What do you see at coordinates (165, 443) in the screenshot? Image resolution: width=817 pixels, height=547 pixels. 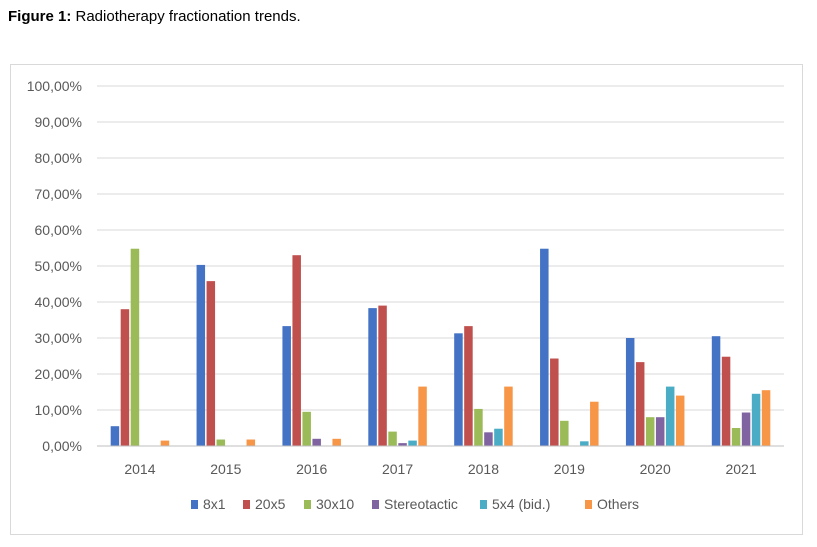 I see `bar-others-2014` at bounding box center [165, 443].